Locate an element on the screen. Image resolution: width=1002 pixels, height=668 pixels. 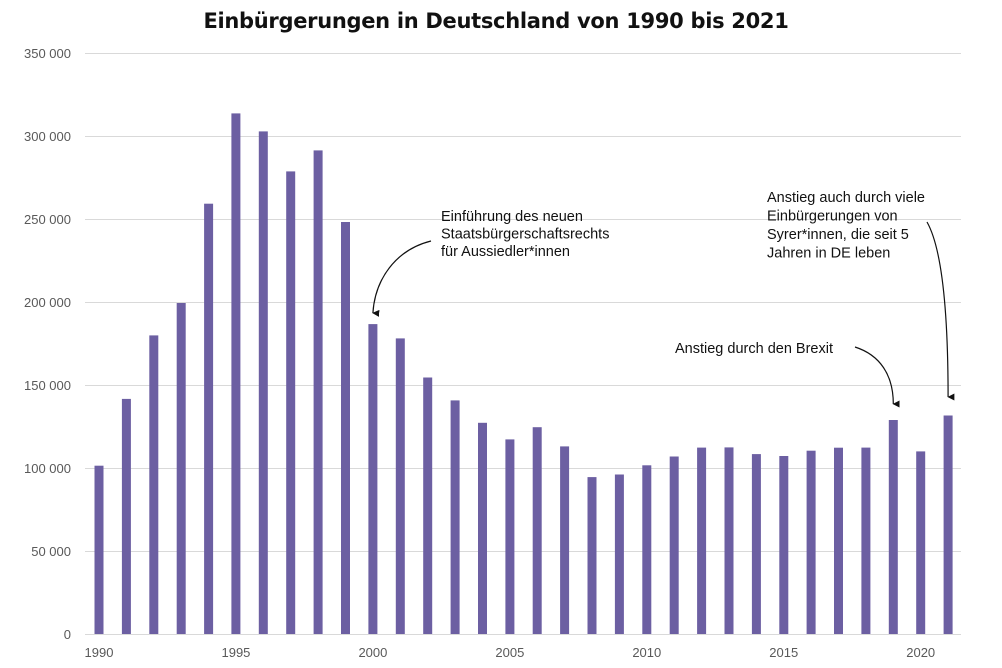
annotation-text-line: Anstieg auch durch viele is located at coordinates (846, 198).